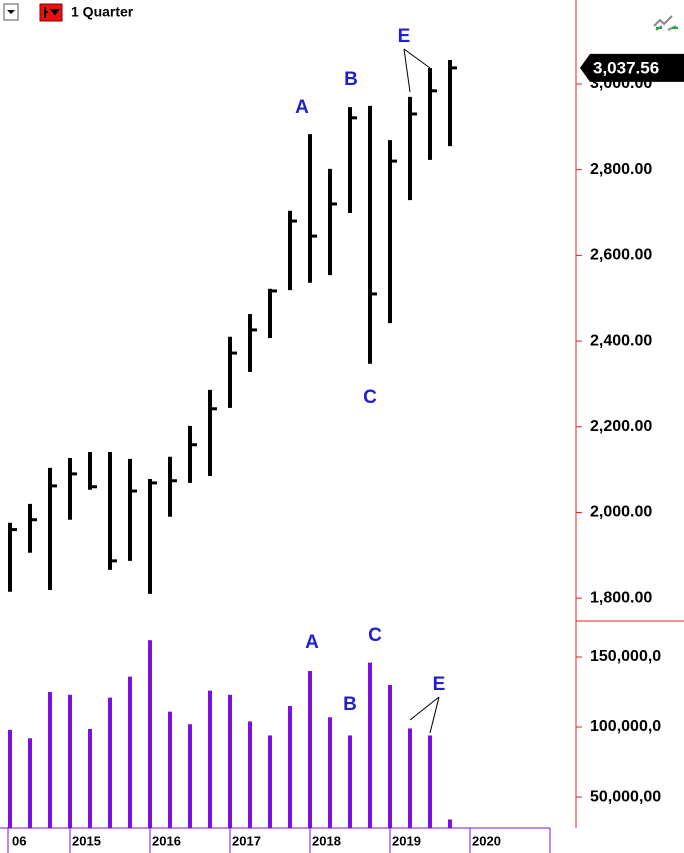 The height and width of the screenshot is (853, 684). Describe the element at coordinates (621, 512) in the screenshot. I see `y-tick-label: 2,000.00` at that location.